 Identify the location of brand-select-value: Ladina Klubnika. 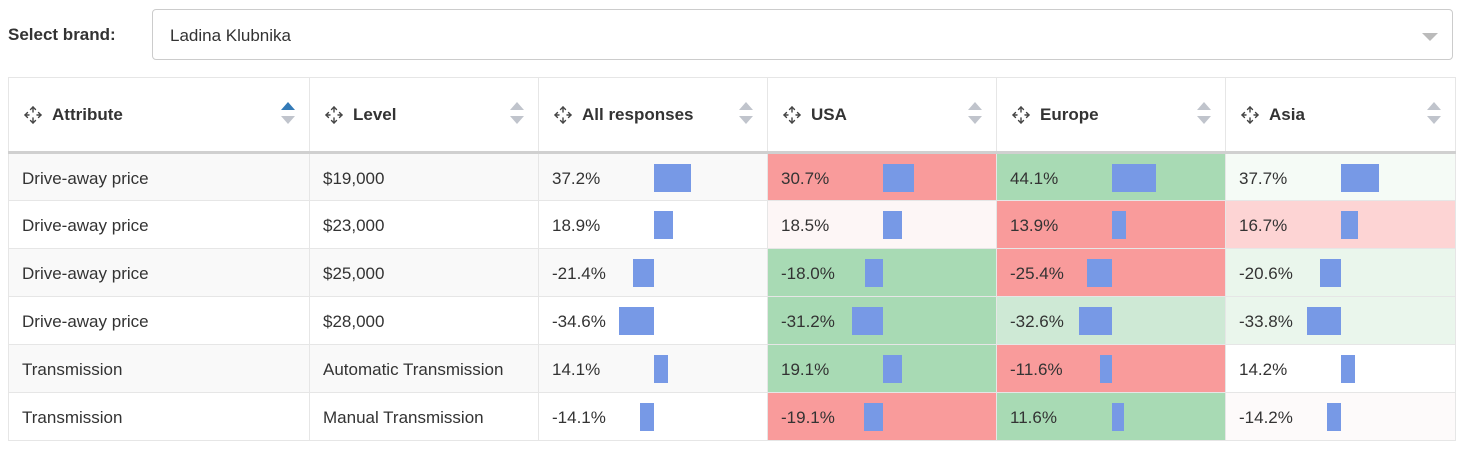
(230, 35).